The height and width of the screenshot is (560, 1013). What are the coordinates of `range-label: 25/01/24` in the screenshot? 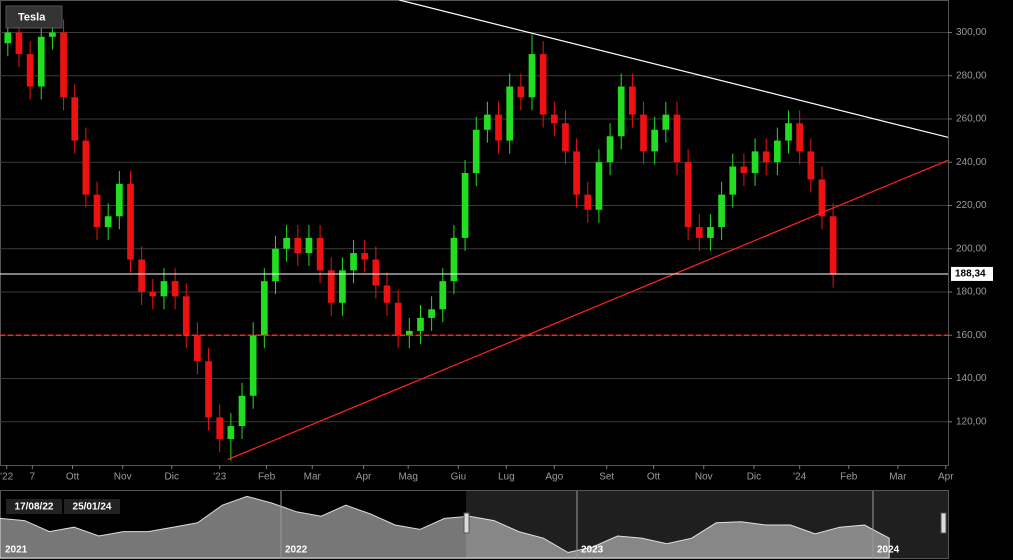 It's located at (92, 507).